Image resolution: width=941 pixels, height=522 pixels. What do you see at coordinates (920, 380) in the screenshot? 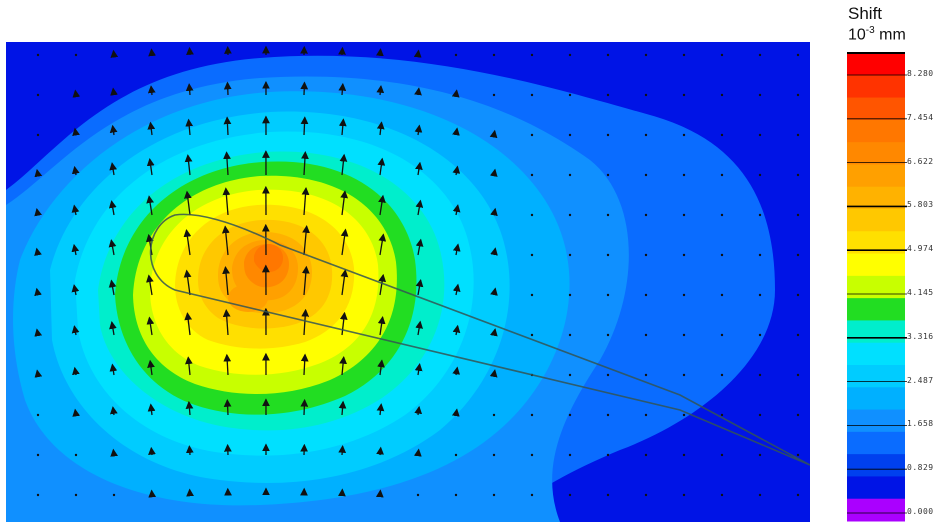
I see `colorbar-tick-label: 2.487` at bounding box center [920, 380].